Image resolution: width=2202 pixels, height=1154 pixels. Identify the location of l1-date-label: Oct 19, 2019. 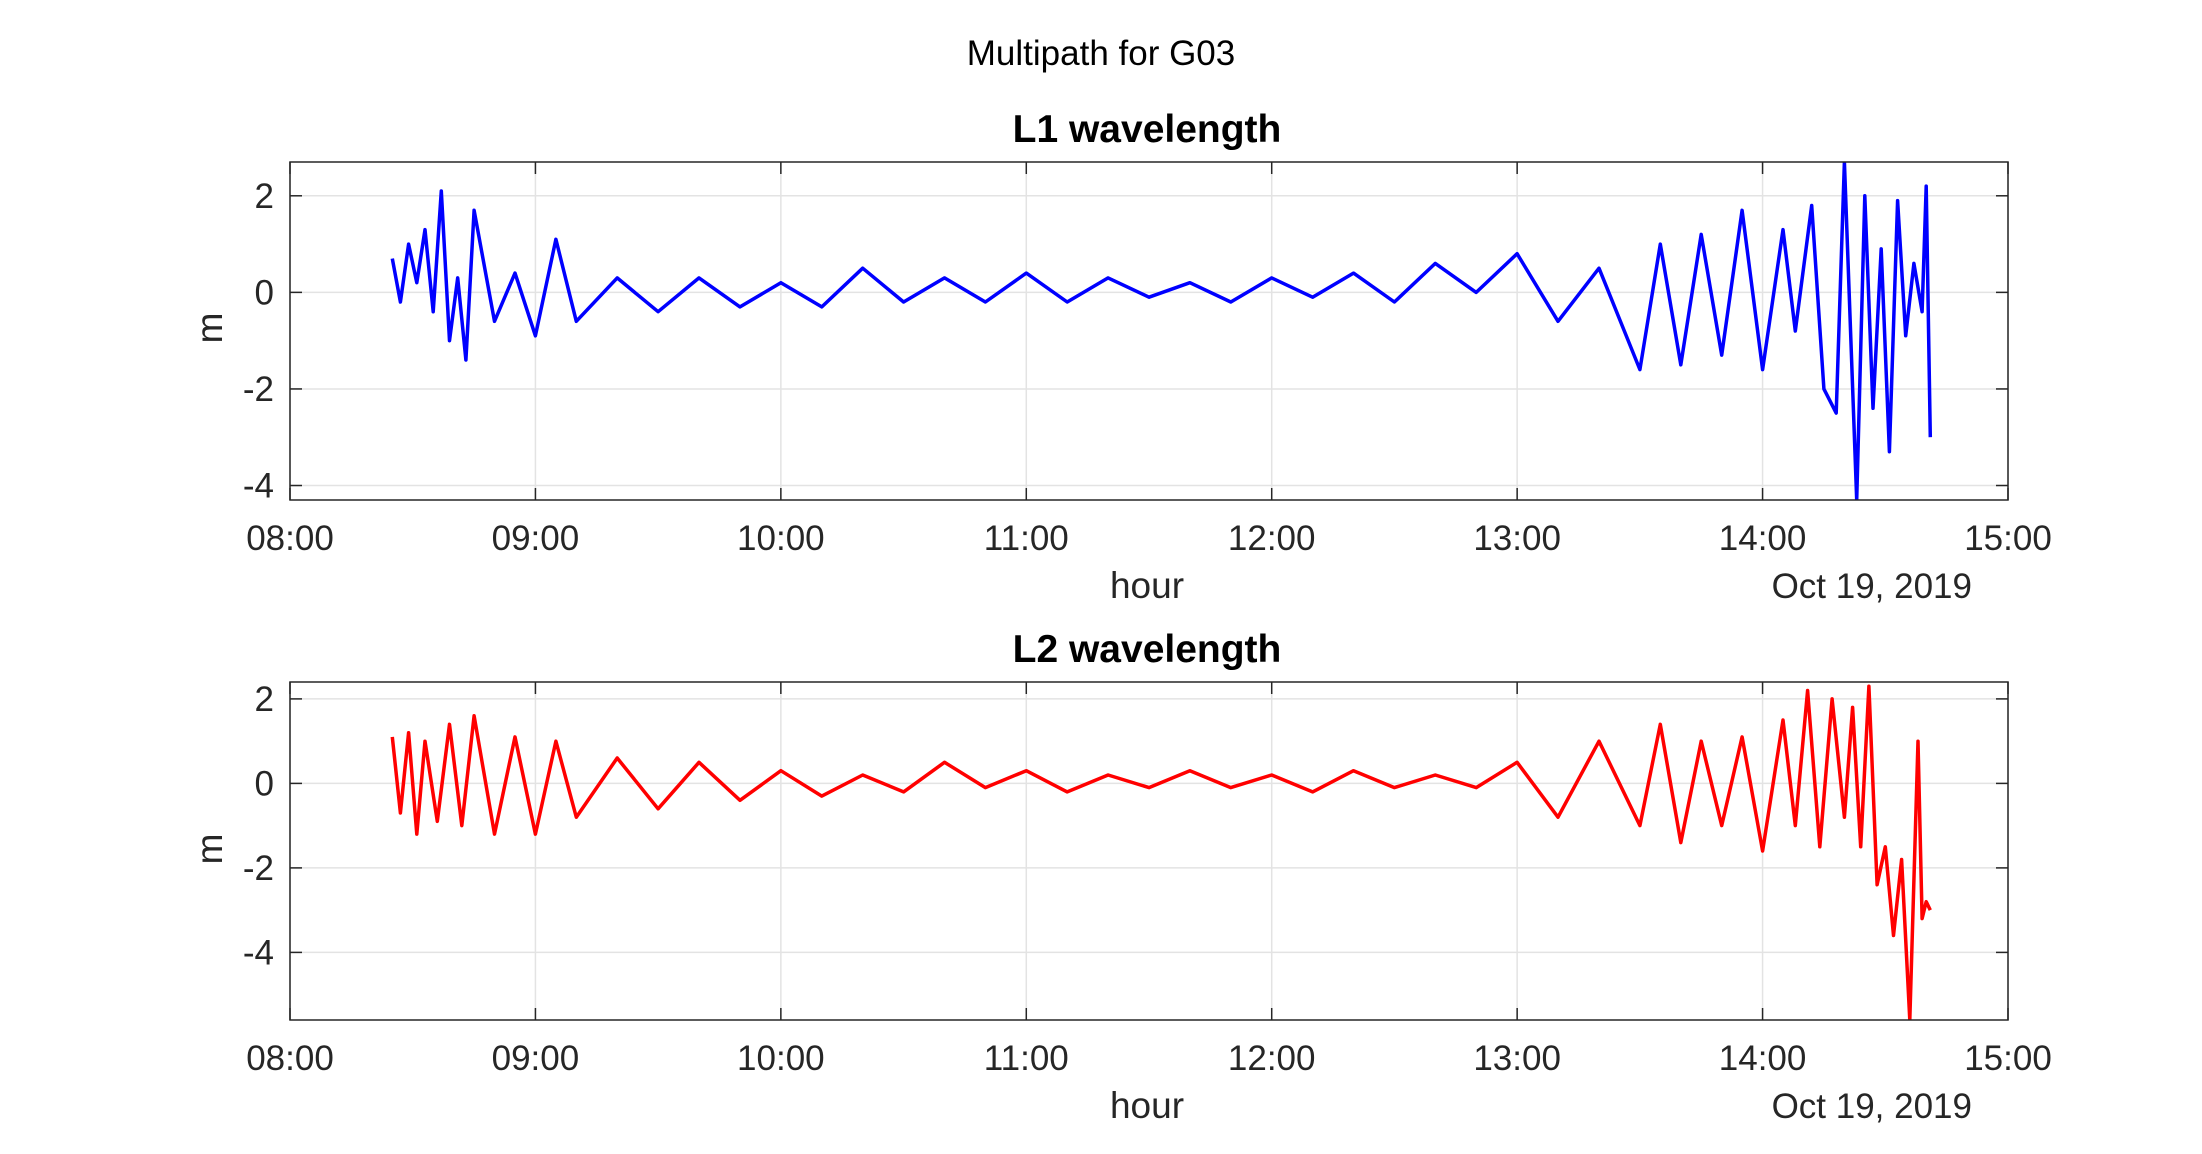
(1872, 586).